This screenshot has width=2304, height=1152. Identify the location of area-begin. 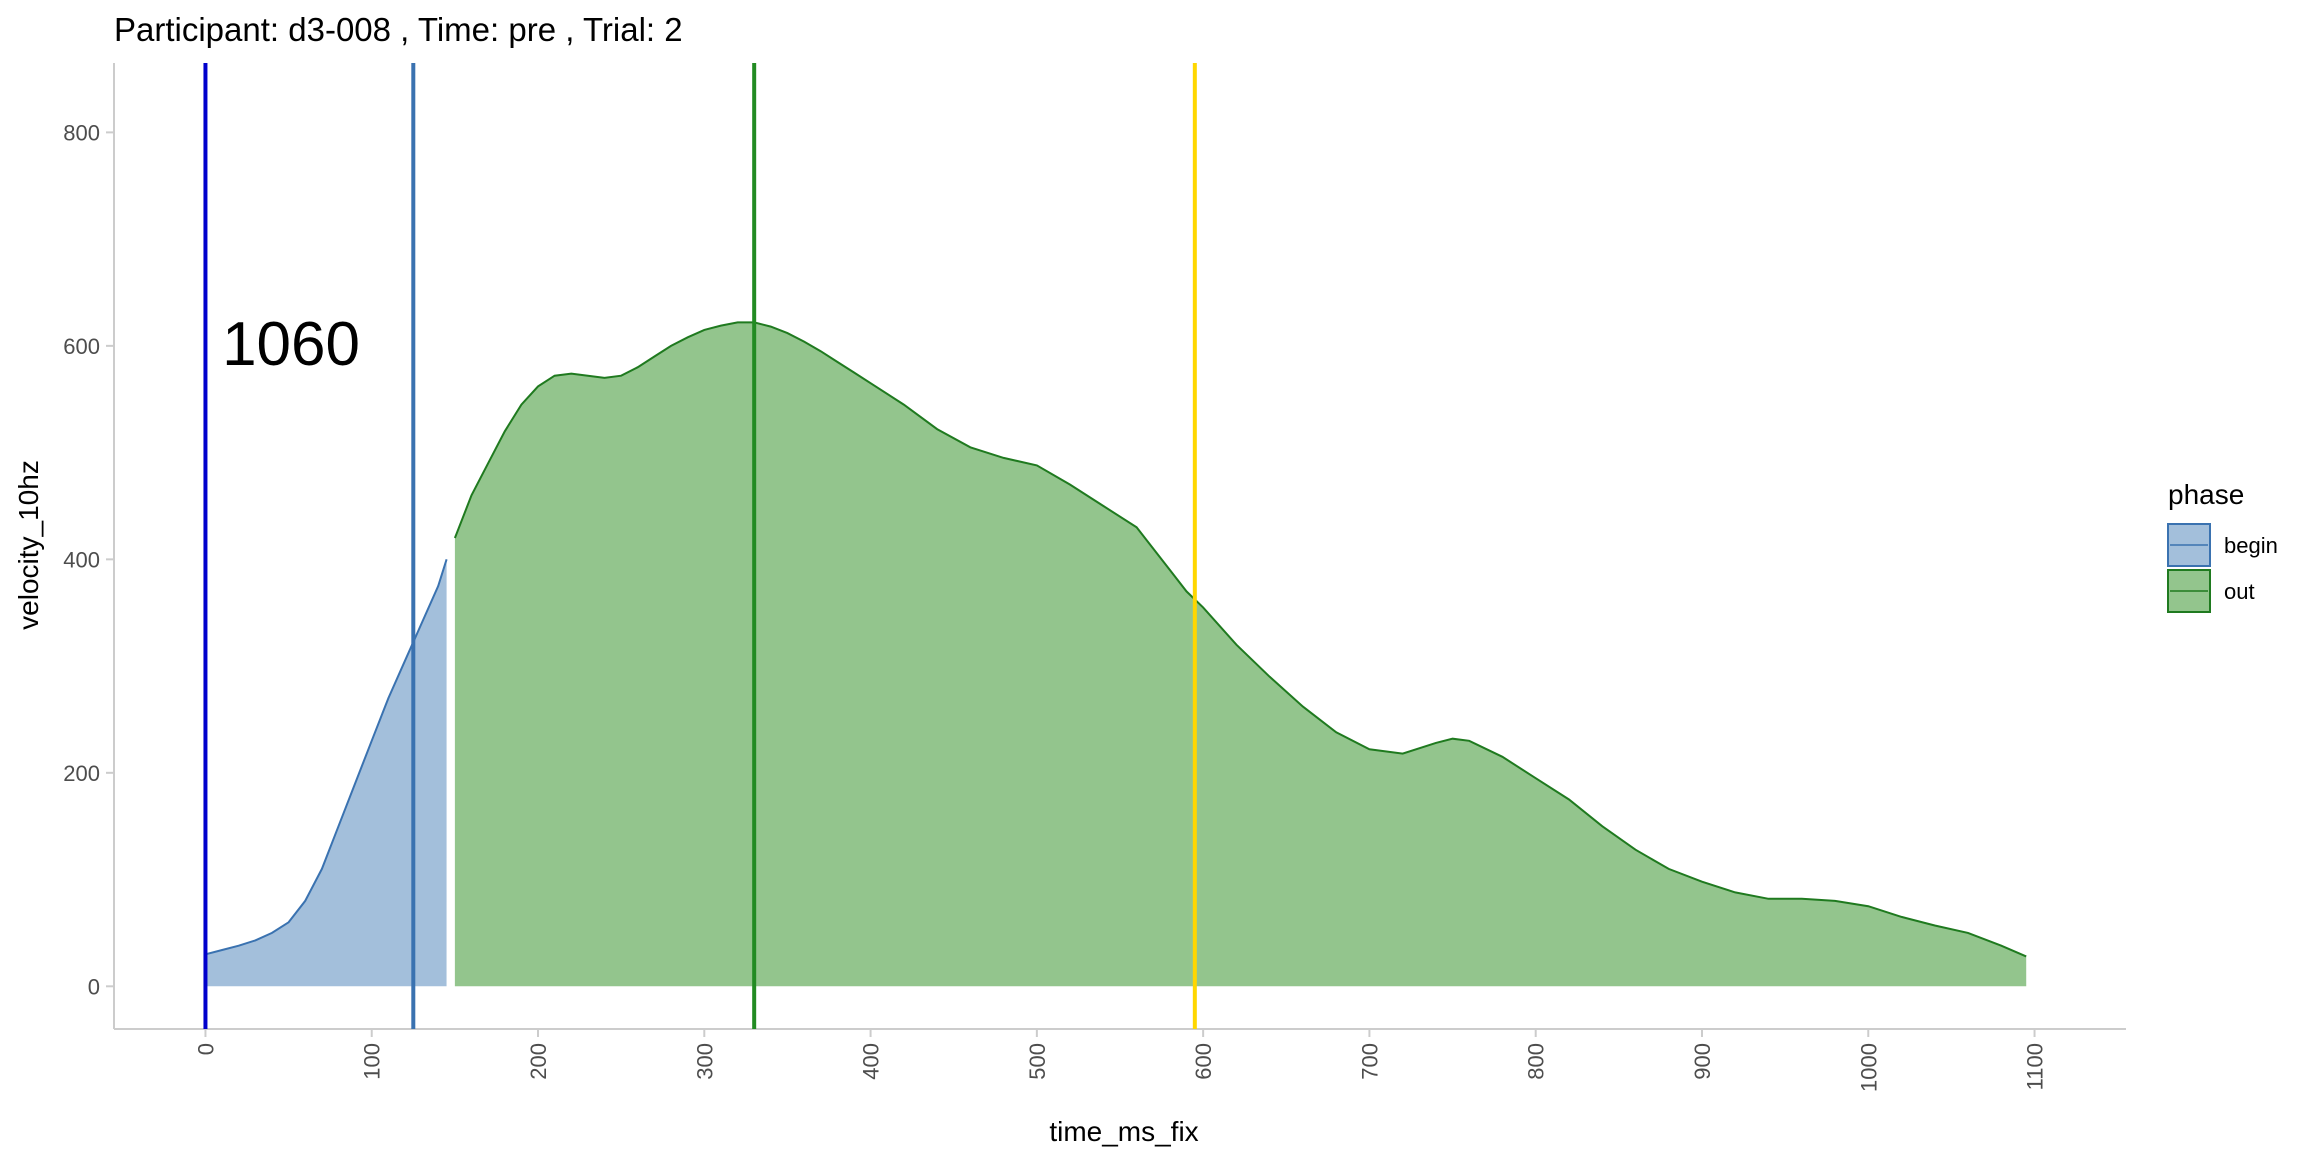
(326, 773).